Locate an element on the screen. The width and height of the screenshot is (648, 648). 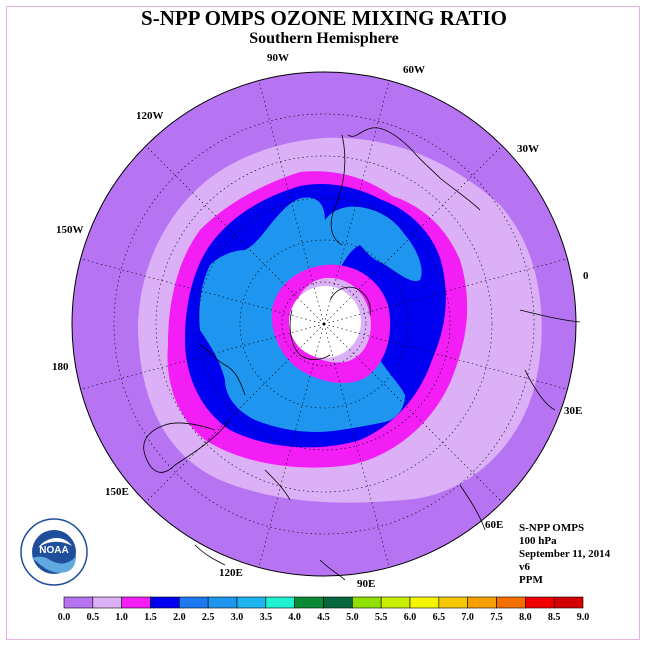
colorbar-tick-label: 4.5 is located at coordinates (323, 617).